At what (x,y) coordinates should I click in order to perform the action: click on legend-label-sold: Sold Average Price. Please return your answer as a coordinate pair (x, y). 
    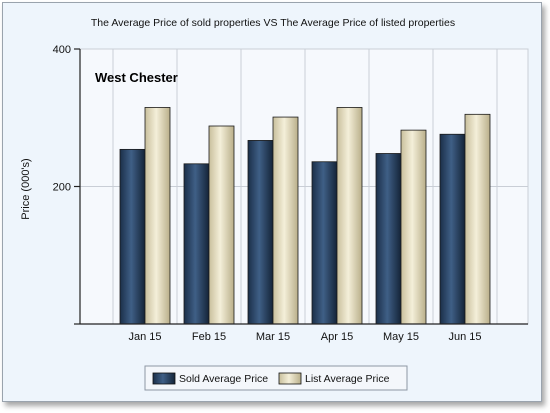
    Looking at the image, I should click on (223, 379).